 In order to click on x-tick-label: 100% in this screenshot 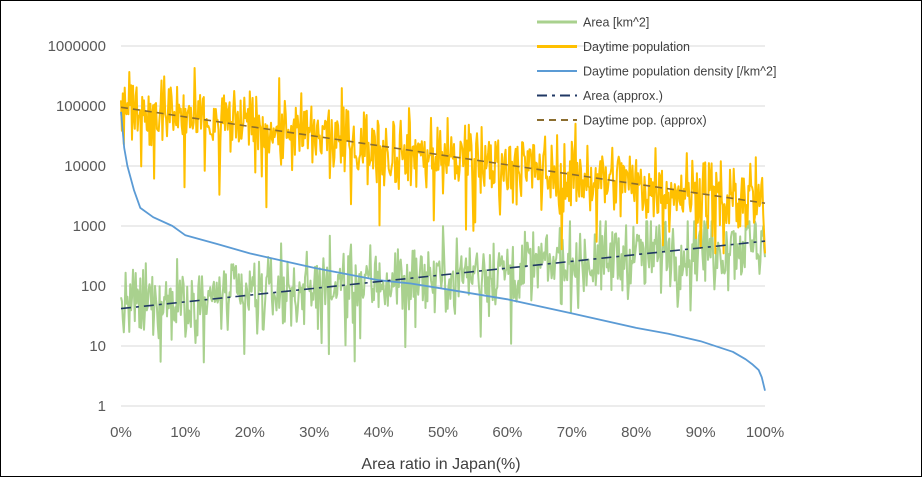, I will do `click(765, 432)`.